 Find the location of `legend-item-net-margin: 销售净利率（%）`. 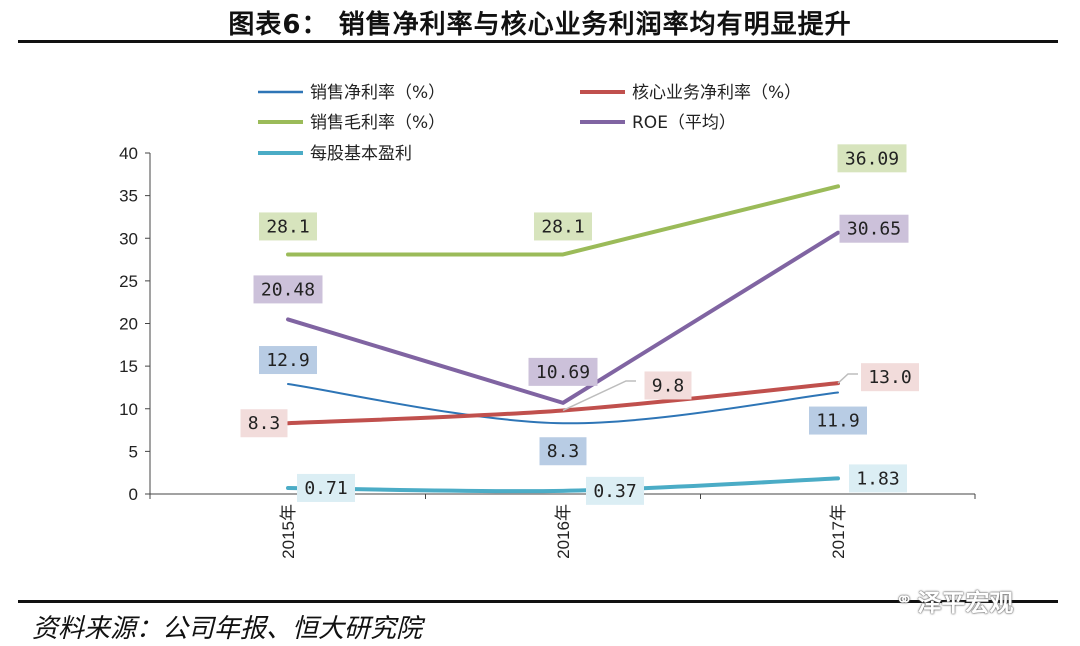

legend-item-net-margin: 销售净利率（%） is located at coordinates (351, 93).